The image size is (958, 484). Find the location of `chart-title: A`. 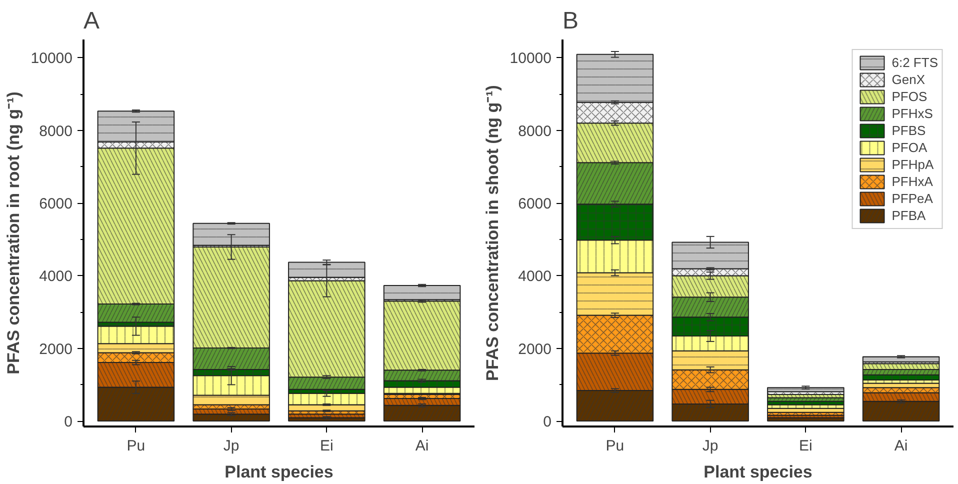

chart-title: A is located at coordinates (92, 21).